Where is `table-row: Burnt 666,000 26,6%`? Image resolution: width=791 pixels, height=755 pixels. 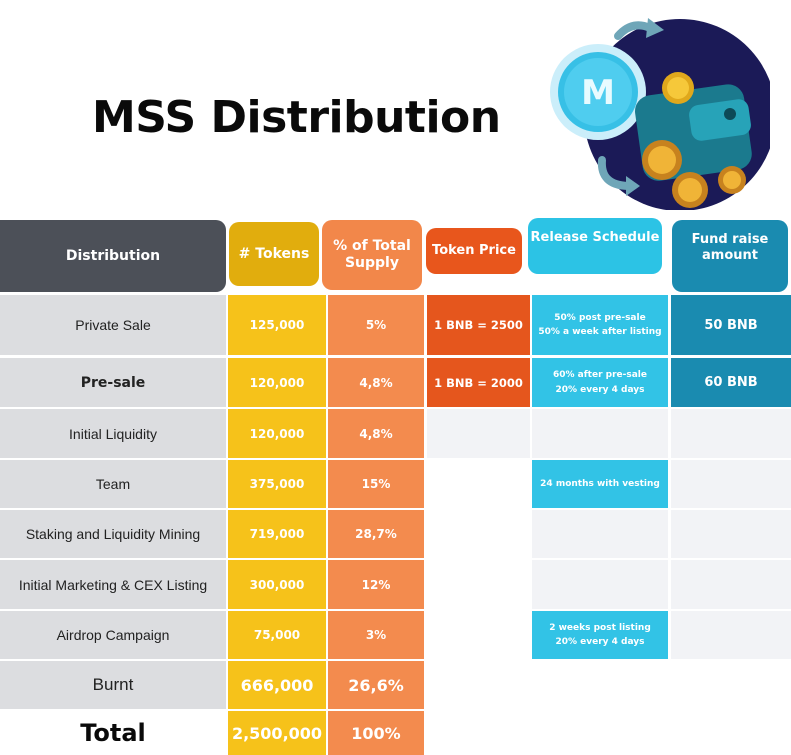 table-row: Burnt 666,000 26,6% is located at coordinates (395, 685).